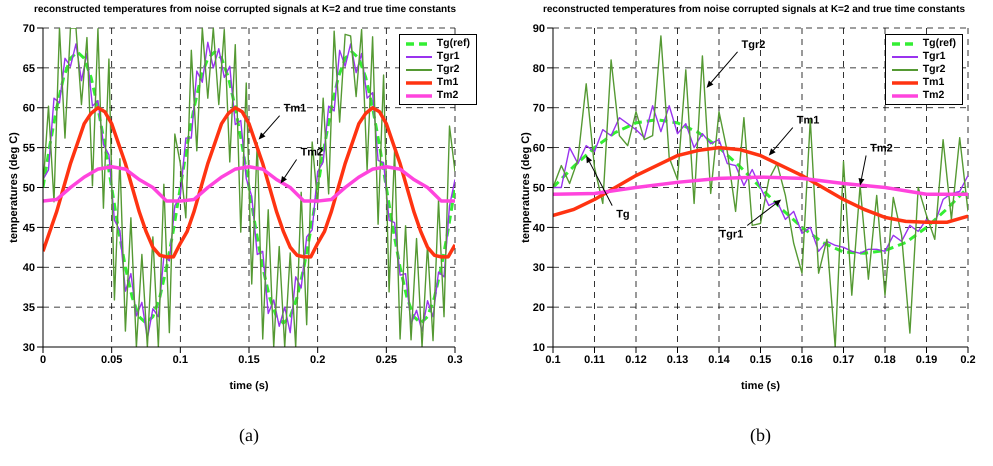 Image resolution: width=993 pixels, height=466 pixels. Describe the element at coordinates (636, 360) in the screenshot. I see `x-tick-label: 0.12` at that location.